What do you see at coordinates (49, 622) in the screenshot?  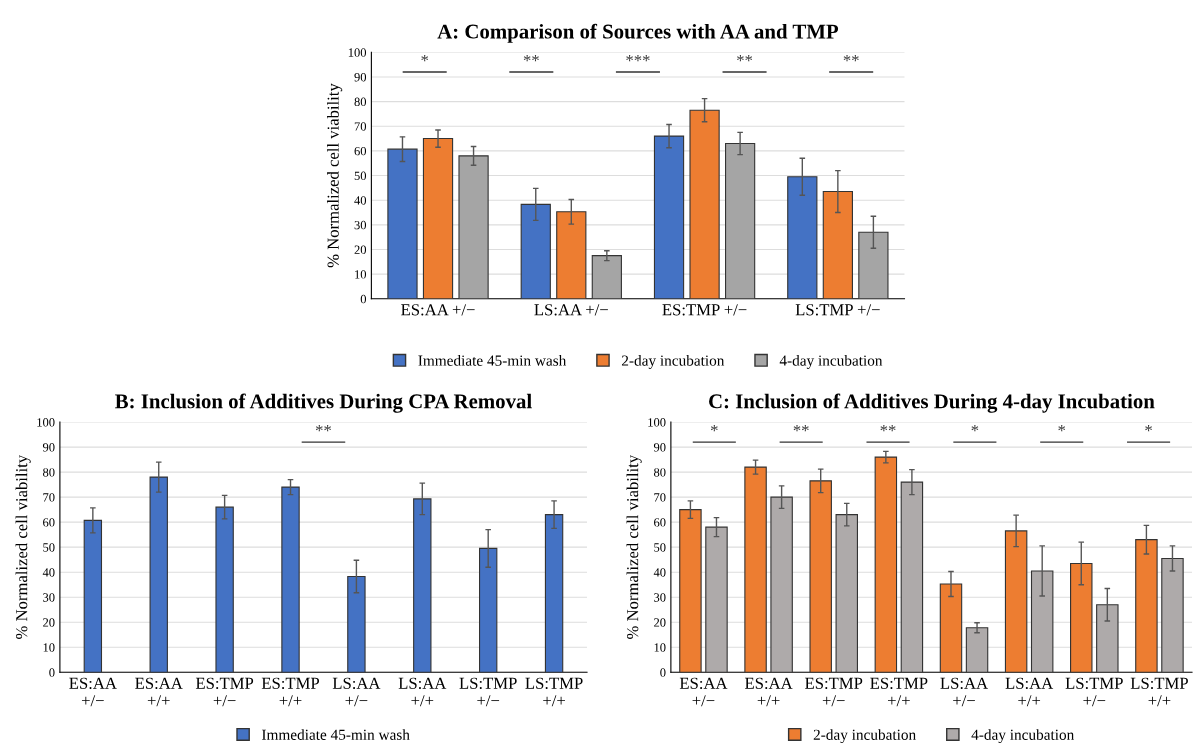 I see `y-tick-label: 20` at bounding box center [49, 622].